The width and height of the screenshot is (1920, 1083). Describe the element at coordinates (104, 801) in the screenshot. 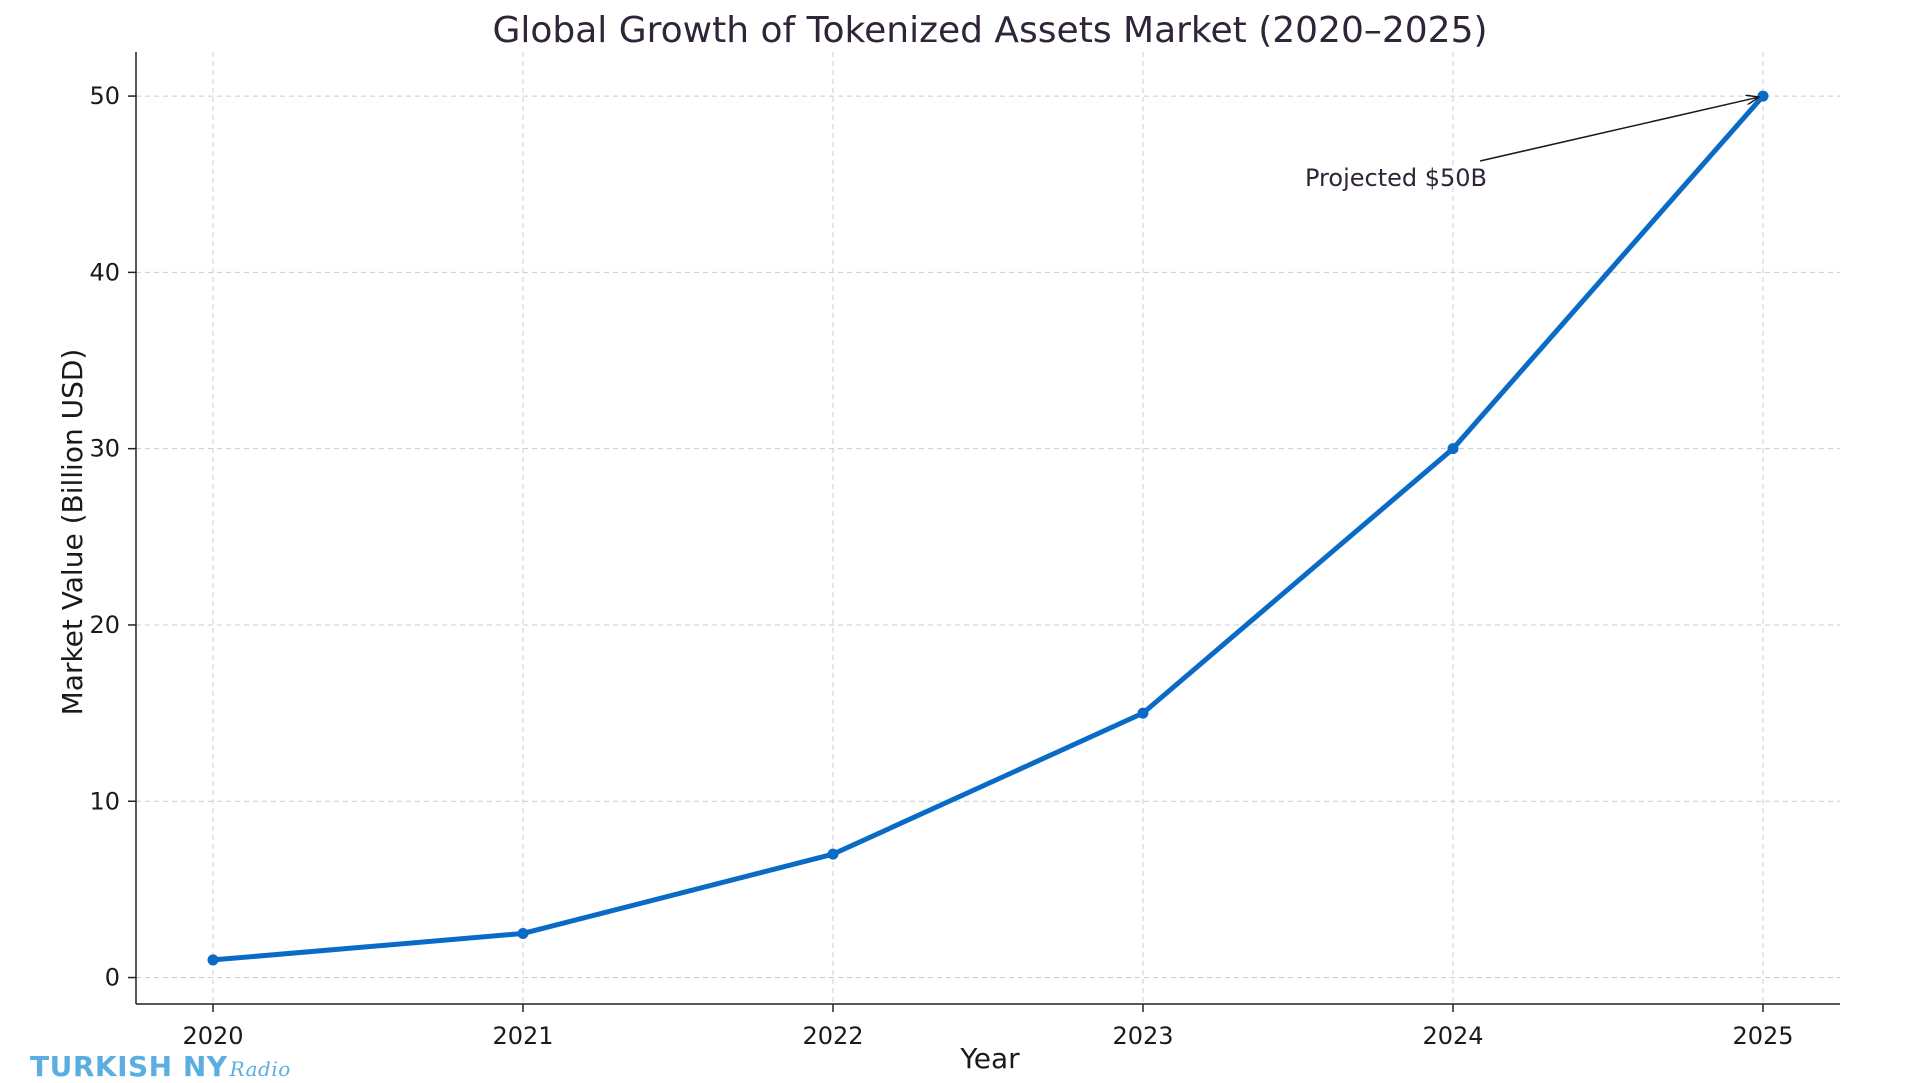

I see `y-tick-label: 10` at that location.